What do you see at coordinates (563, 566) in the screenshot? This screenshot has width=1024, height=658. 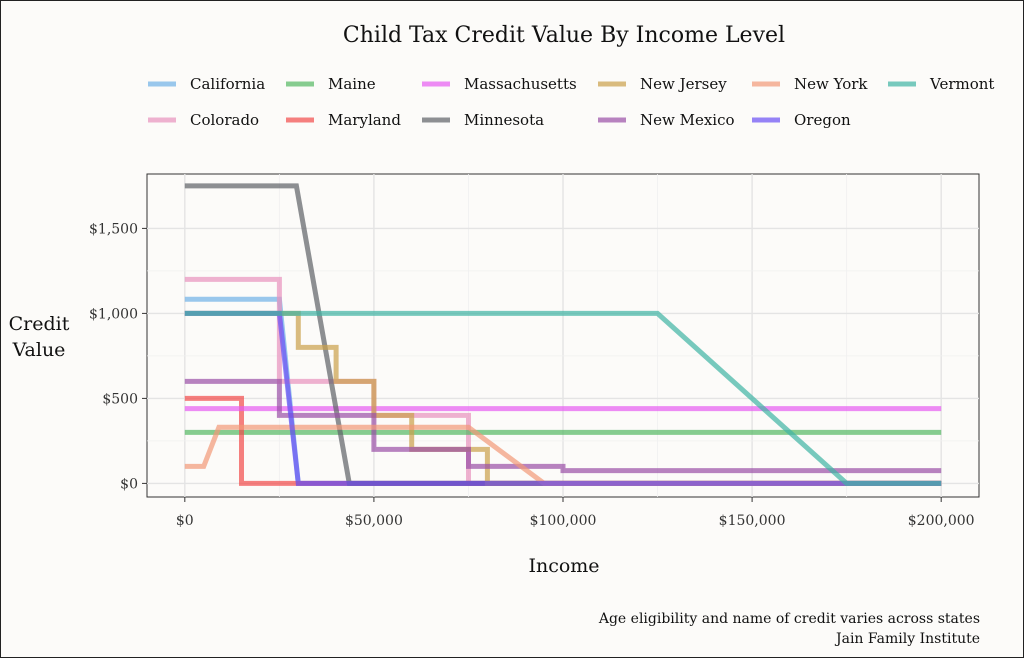 I see `x-axis-title: Income` at bounding box center [563, 566].